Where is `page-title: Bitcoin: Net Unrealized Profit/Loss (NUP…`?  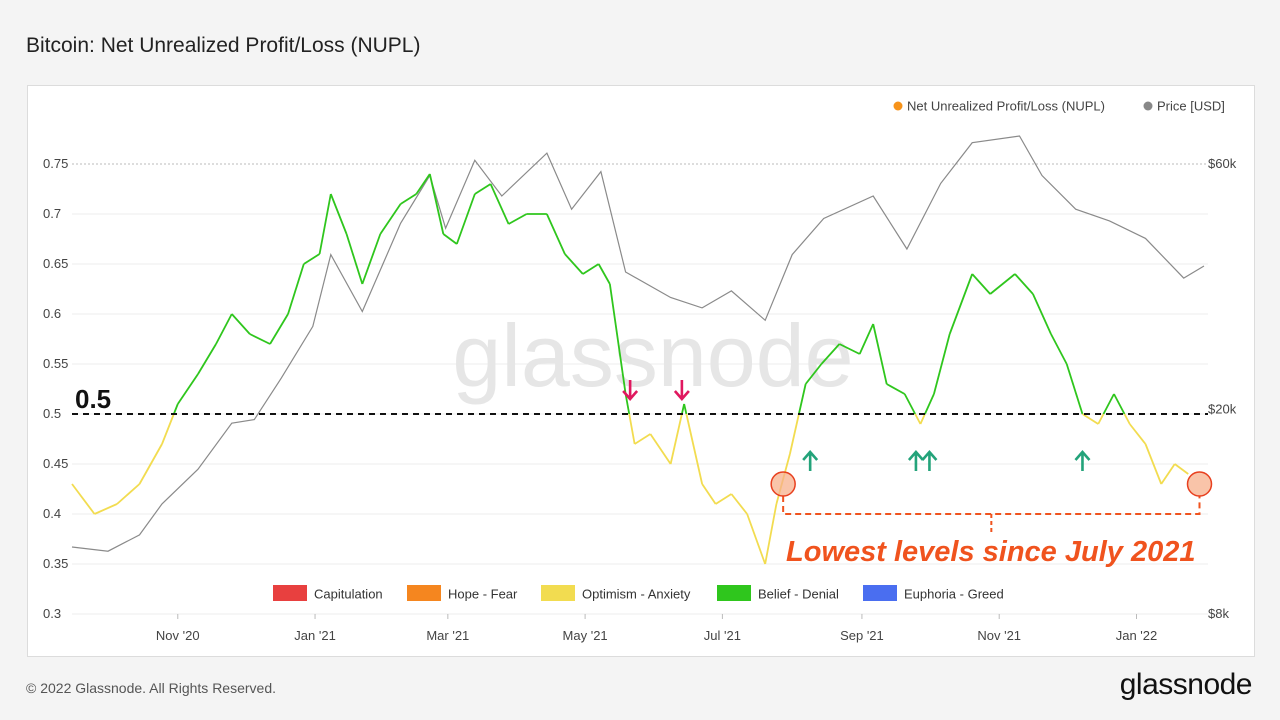 page-title: Bitcoin: Net Unrealized Profit/Loss (NUP… is located at coordinates (223, 45).